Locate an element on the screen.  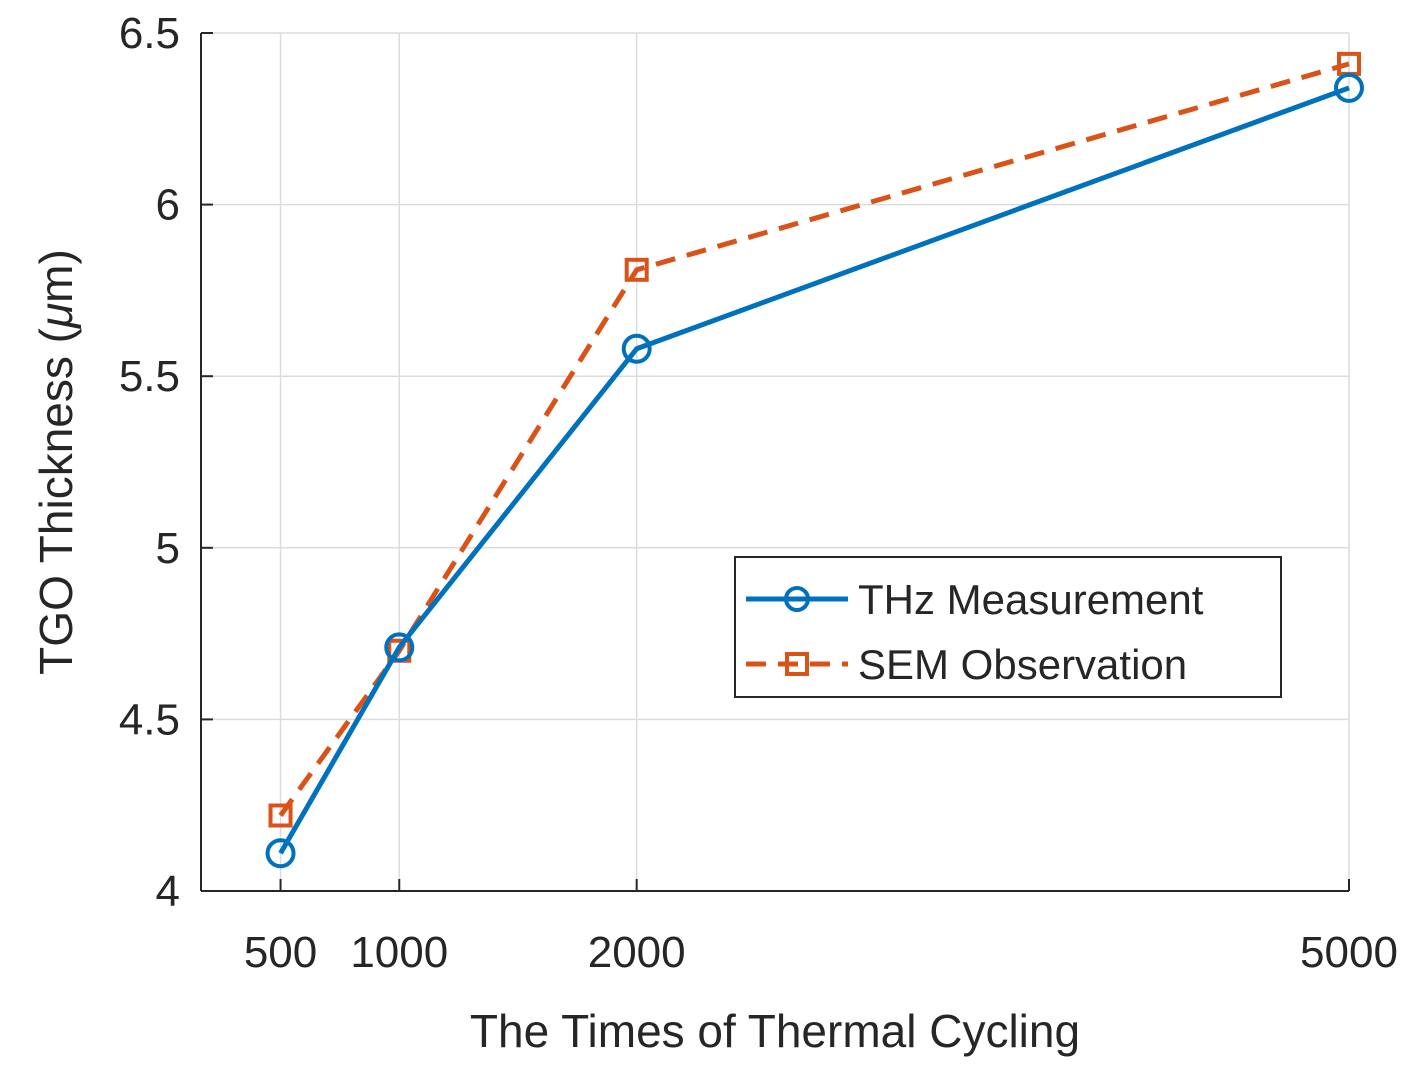
x-axis-label: The Times of Thermal Cycling is located at coordinates (775, 1031).